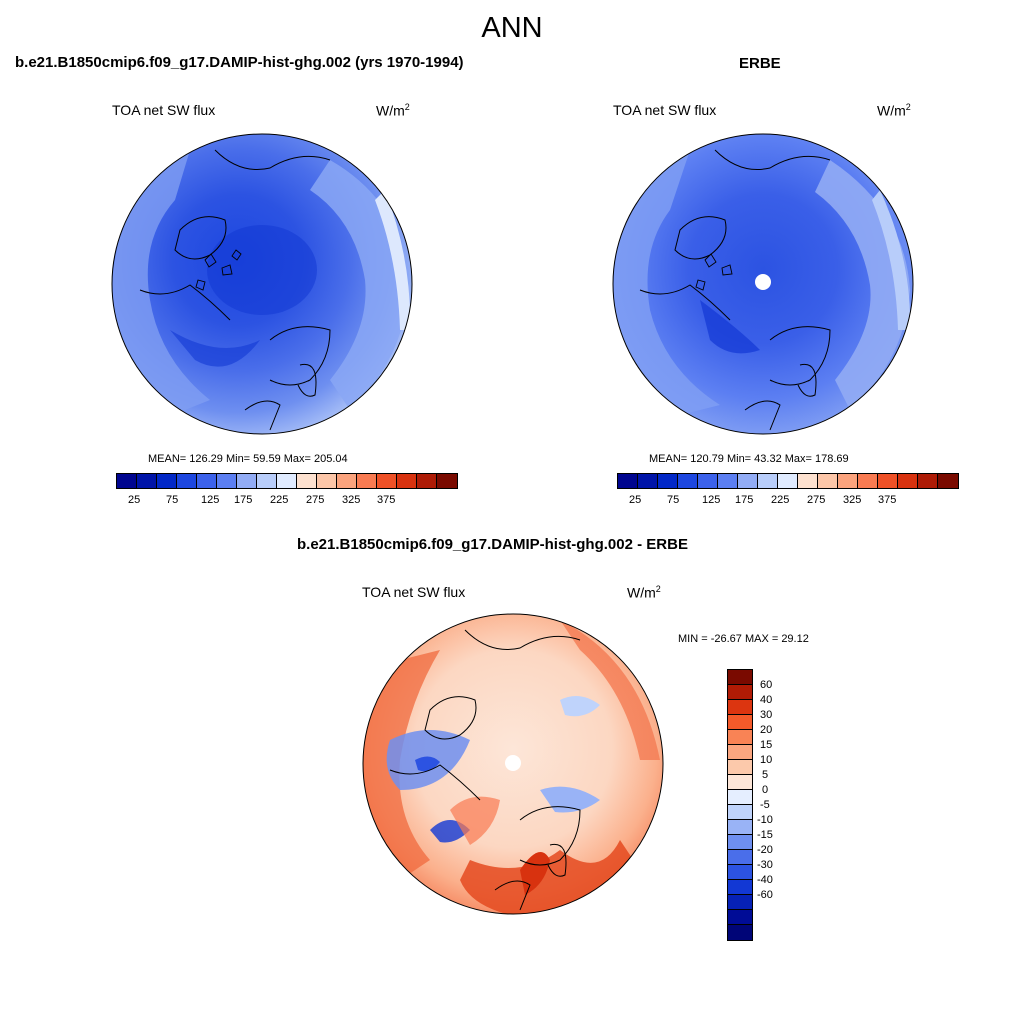 The width and height of the screenshot is (1024, 1024). What do you see at coordinates (765, 835) in the screenshot?
I see `cb-diff-label: -15` at bounding box center [765, 835].